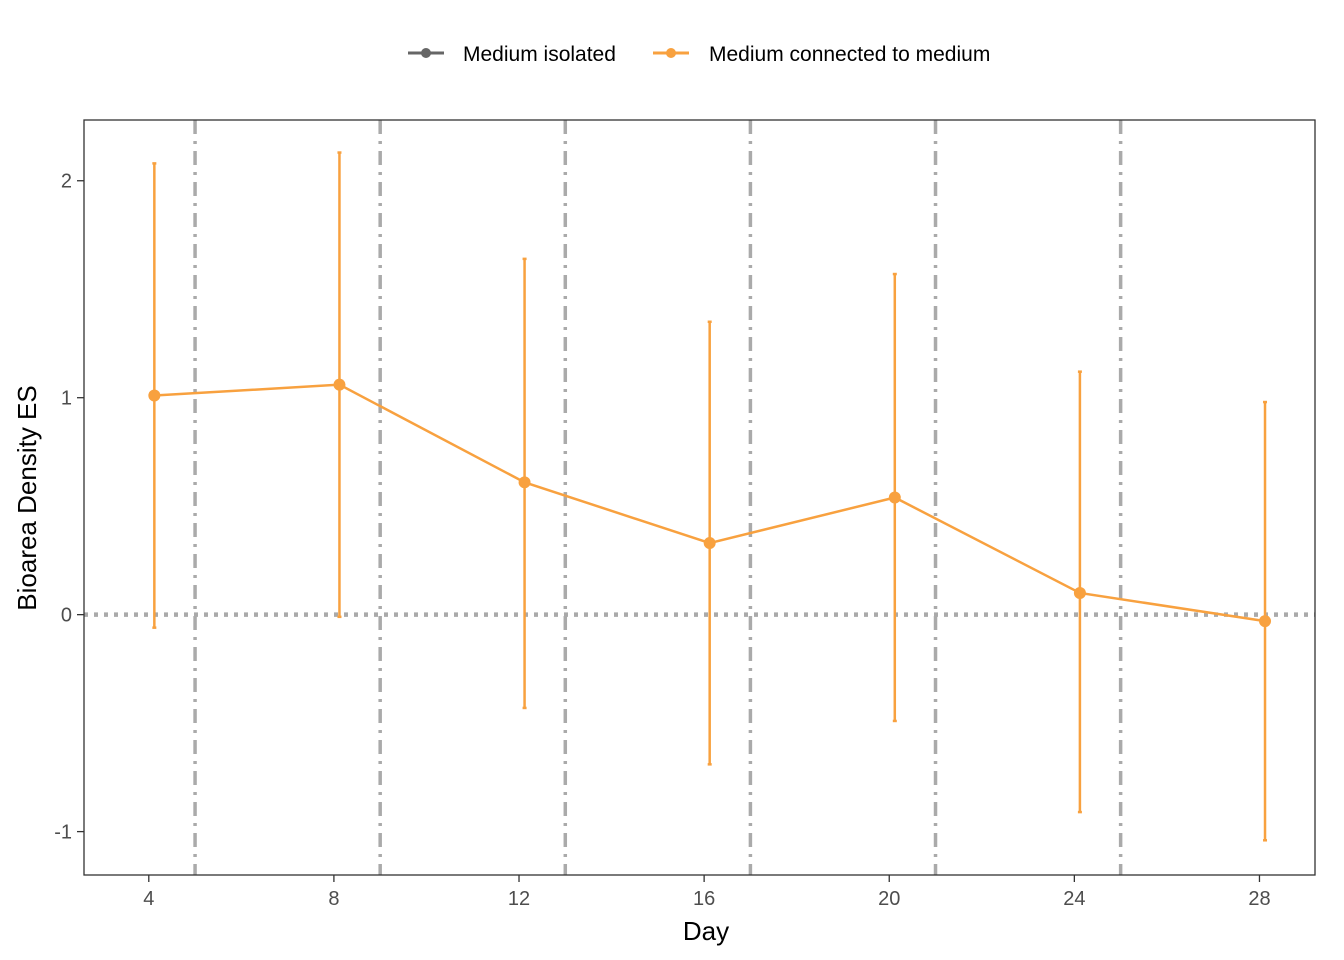 This screenshot has height=960, width=1344. I want to click on legend-item-medium-connected-to-medium: Medium connected to medium, so click(821, 54).